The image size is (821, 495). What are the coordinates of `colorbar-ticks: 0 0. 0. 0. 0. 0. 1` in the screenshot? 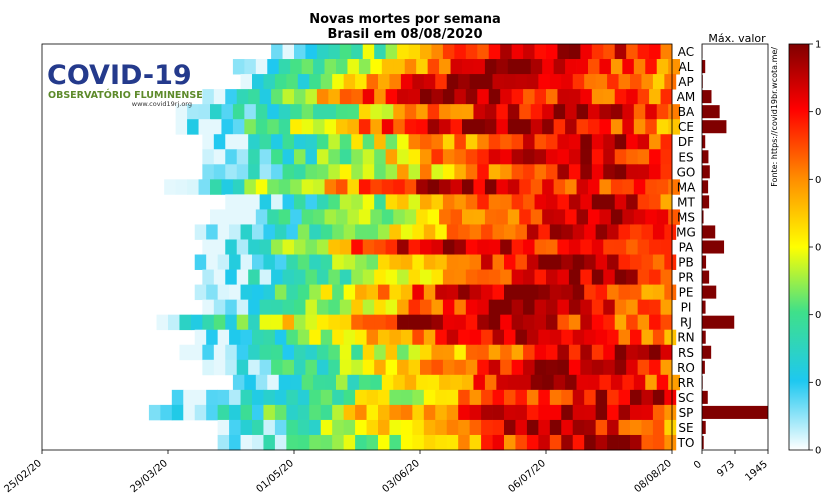 It's located at (815, 248).